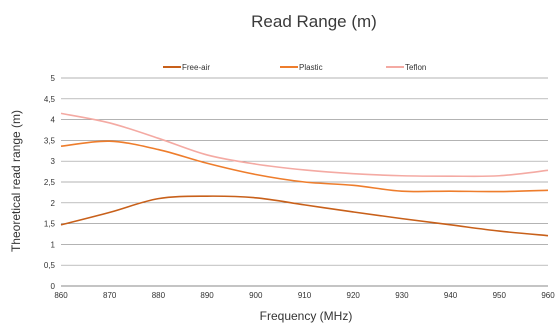  I want to click on x-axis-ticks: 860 870 880 890 900 910 920 930 940 950 960, so click(304, 295).